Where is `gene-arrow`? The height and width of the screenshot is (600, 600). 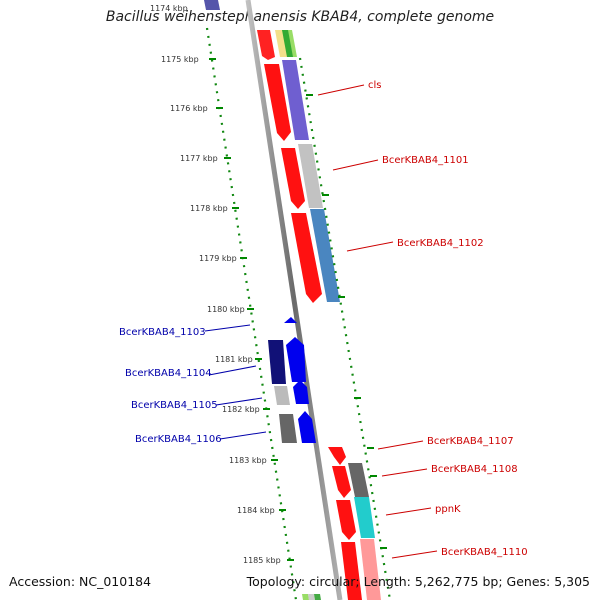 gene-arrow is located at coordinates (266, 45).